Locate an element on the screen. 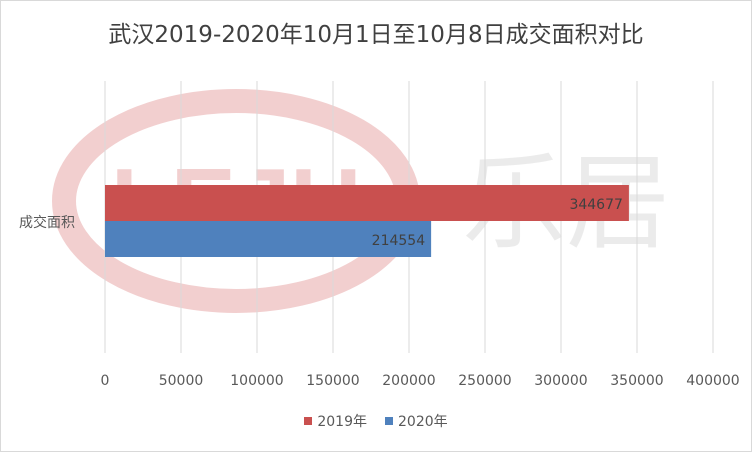 The height and width of the screenshot is (452, 752). x-tick-label: 100000 is located at coordinates (256, 381).